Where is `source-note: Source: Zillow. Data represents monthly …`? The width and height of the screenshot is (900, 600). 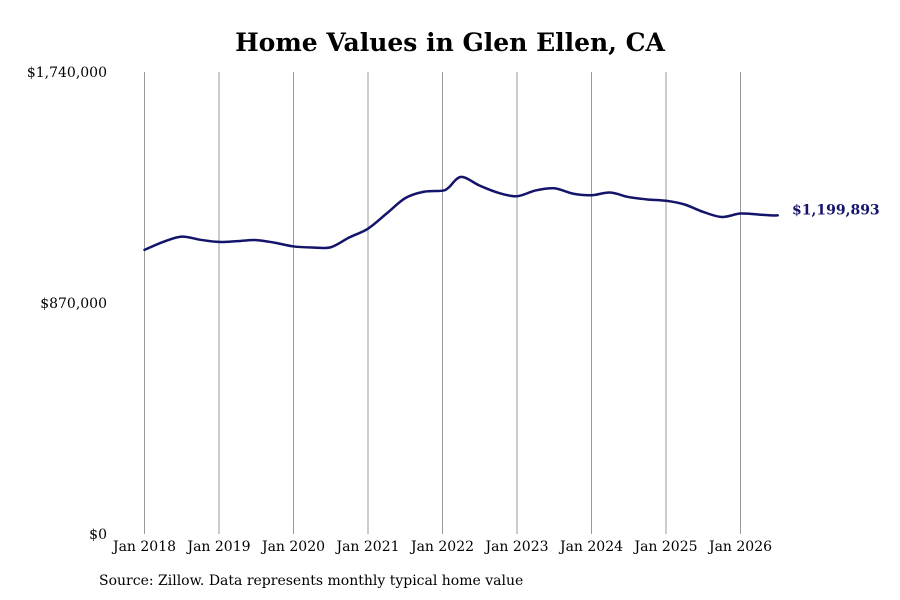 source-note: Source: Zillow. Data represents monthly … is located at coordinates (311, 581).